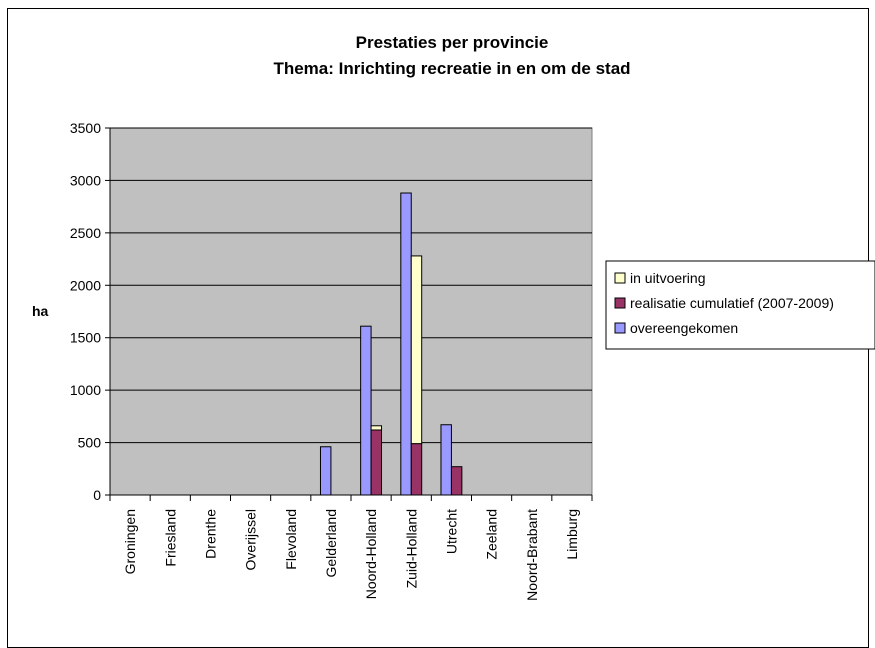  I want to click on y-tick-label: 3500, so click(85, 128).